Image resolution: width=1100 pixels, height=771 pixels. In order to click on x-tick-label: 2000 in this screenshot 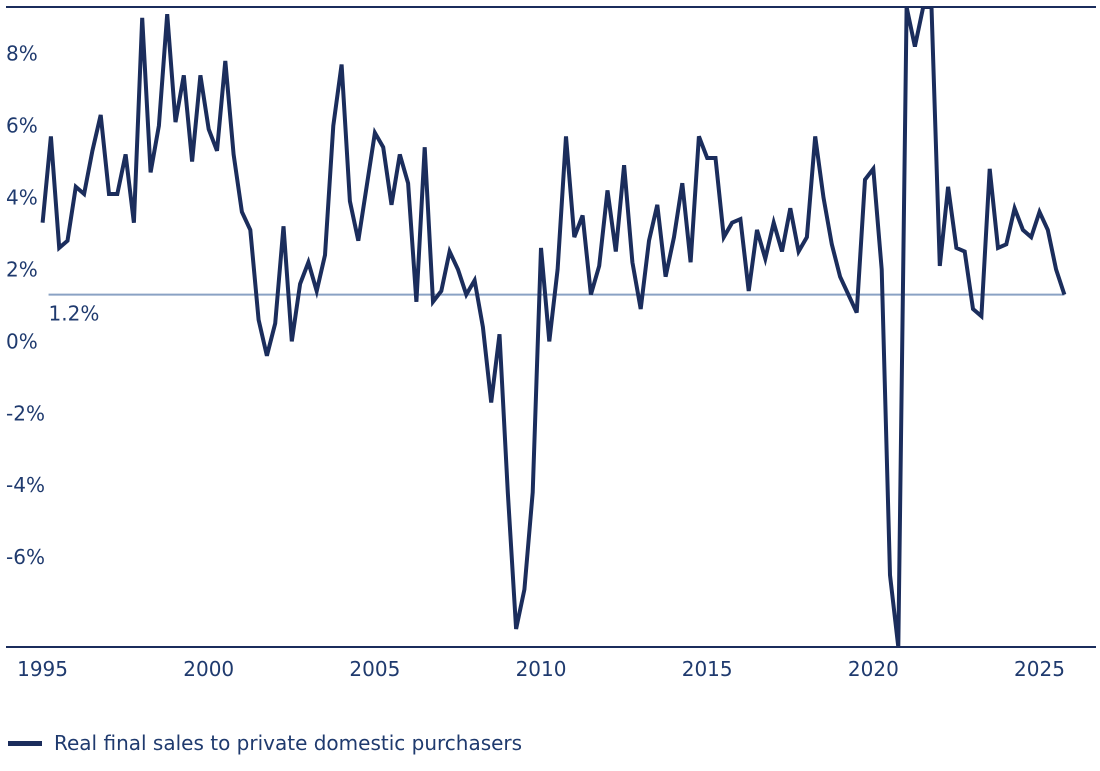, I will do `click(208, 669)`.